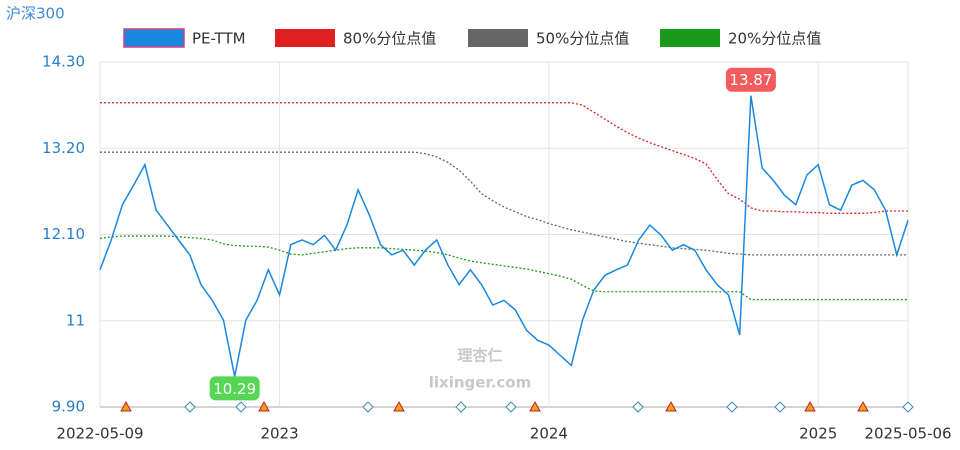 Image resolution: width=960 pixels, height=450 pixels. Describe the element at coordinates (35, 14) in the screenshot. I see `chart-title: 沪深300` at that location.